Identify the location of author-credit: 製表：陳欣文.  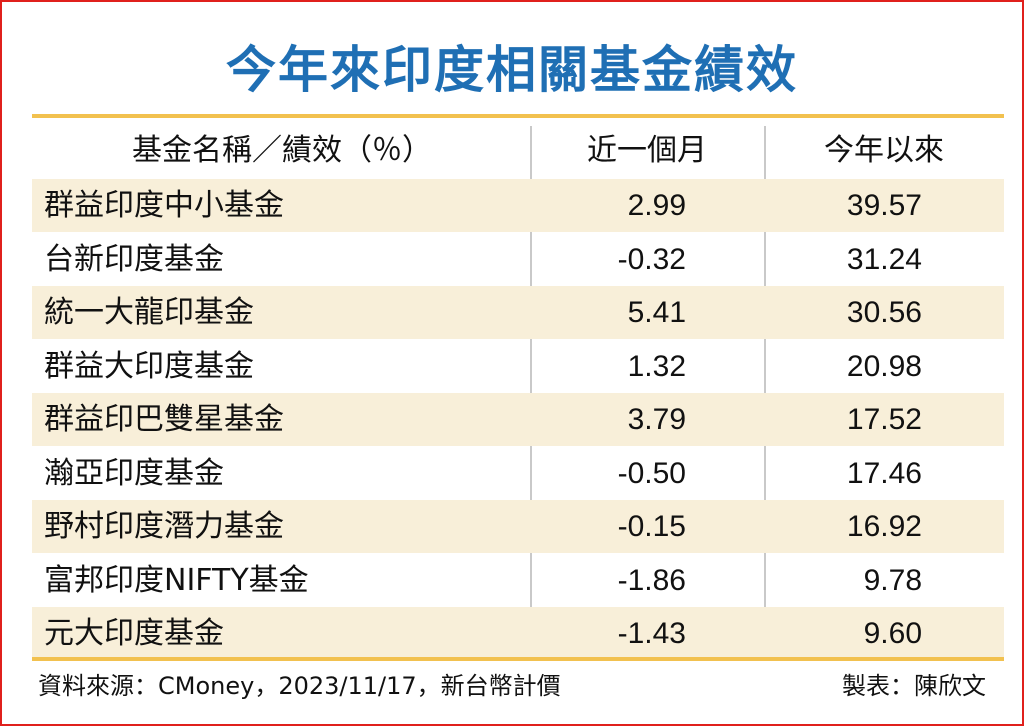
(914, 686).